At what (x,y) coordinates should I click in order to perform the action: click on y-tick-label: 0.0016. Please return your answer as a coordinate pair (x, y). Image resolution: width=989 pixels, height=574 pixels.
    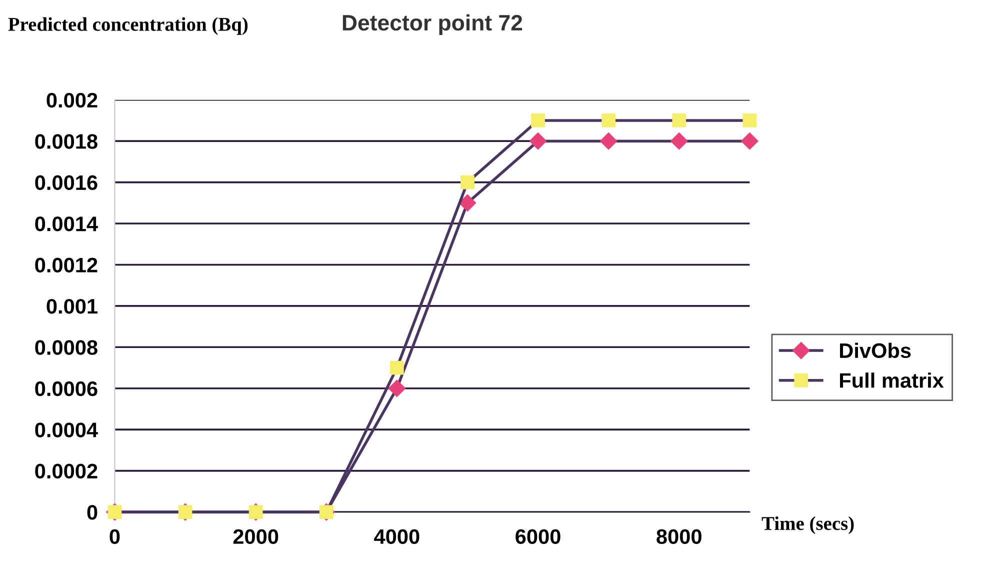
    Looking at the image, I should click on (66, 182).